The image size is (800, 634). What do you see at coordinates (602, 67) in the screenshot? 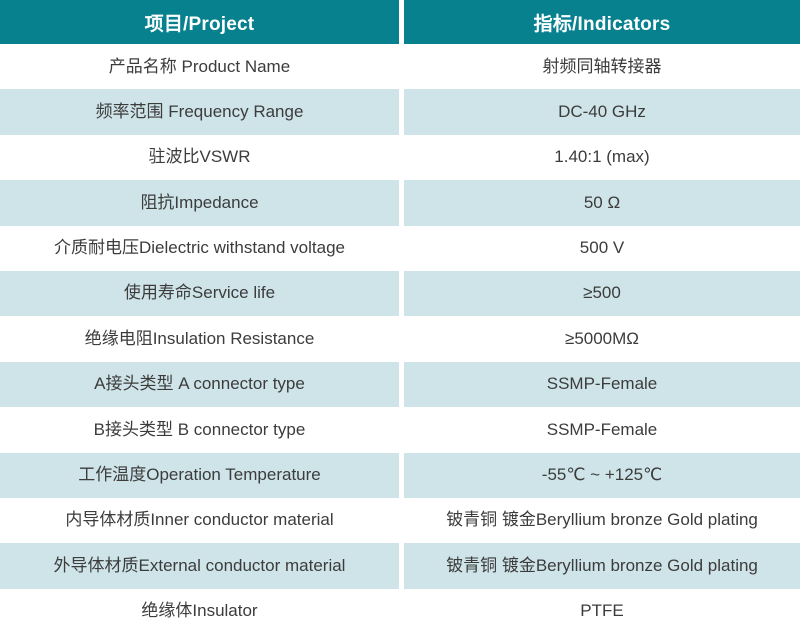
I see `row-value: 射频同轴转接器` at bounding box center [602, 67].